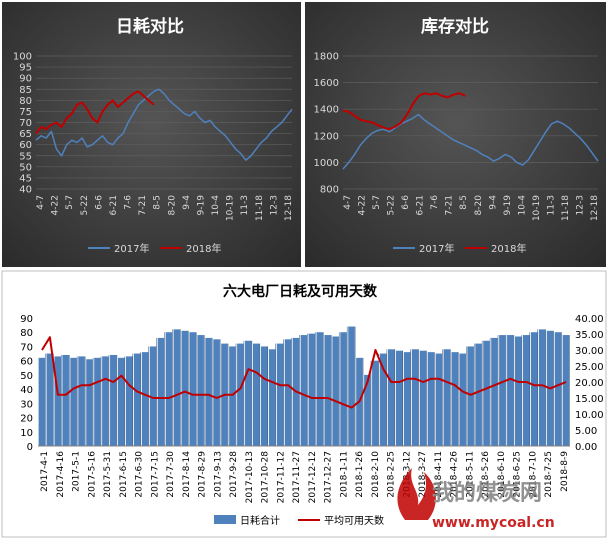 Image resolution: width=608 pixels, height=539 pixels. Describe the element at coordinates (589, 335) in the screenshot. I see `y2-tick-label: 35.00` at that location.